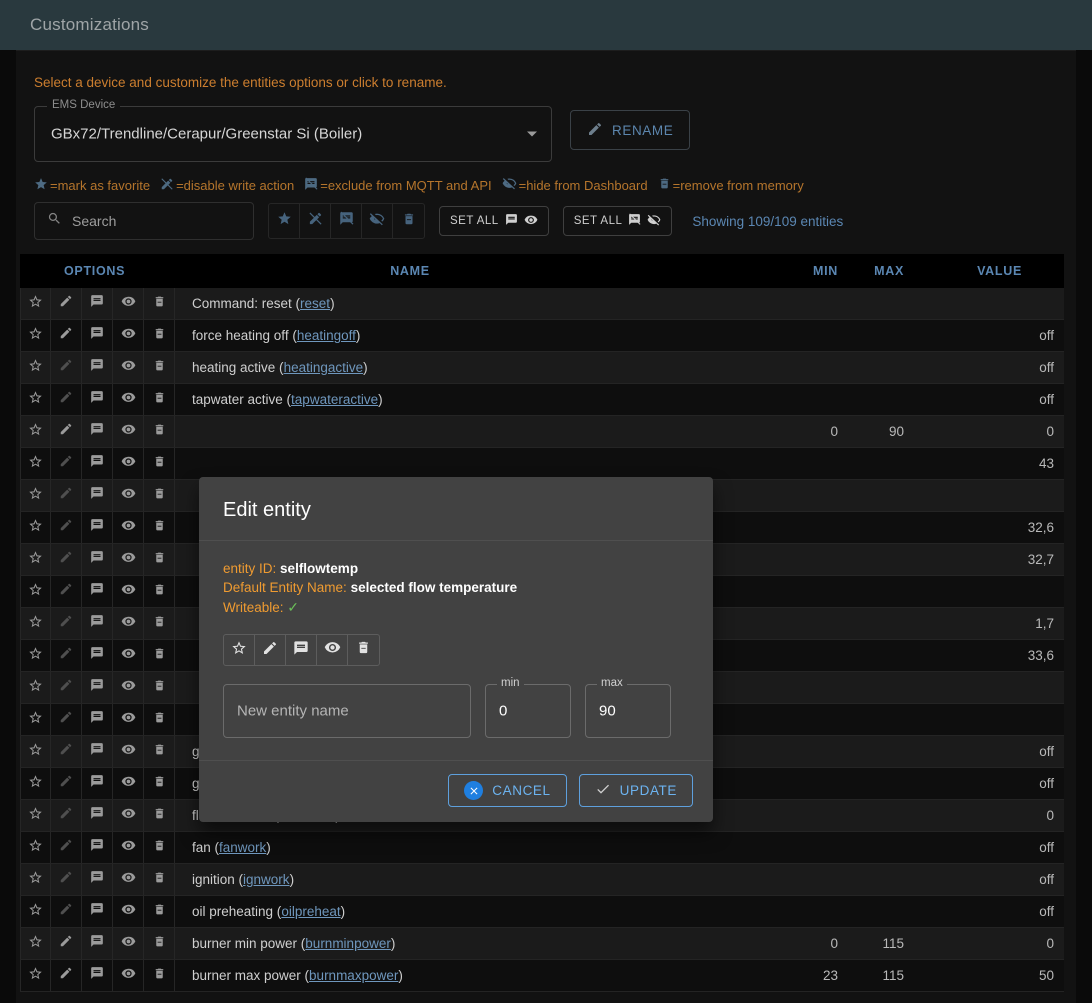 The image size is (1092, 1003). I want to click on entity-id-link: burnminpower, so click(348, 943).